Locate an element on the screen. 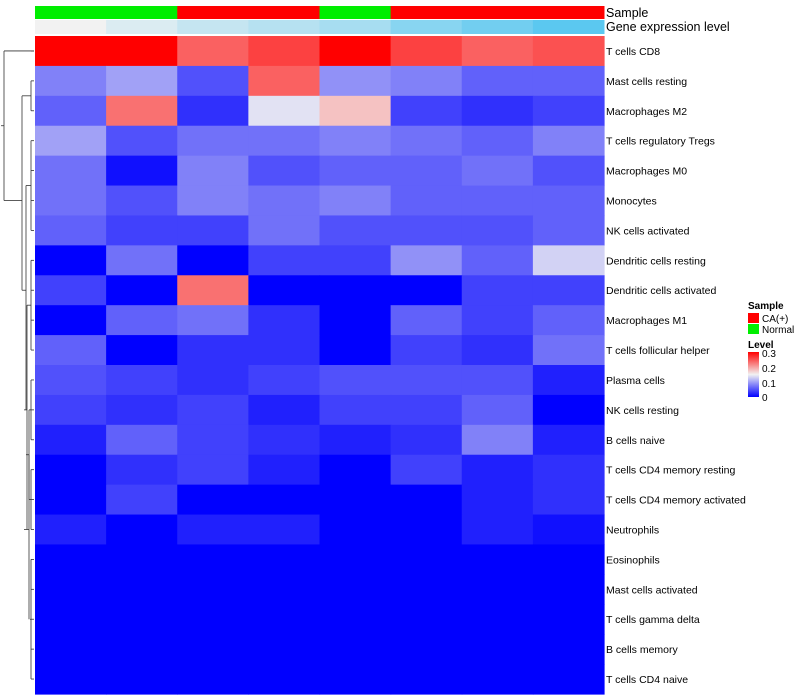  row-dendrogram is located at coordinates (17, 365).